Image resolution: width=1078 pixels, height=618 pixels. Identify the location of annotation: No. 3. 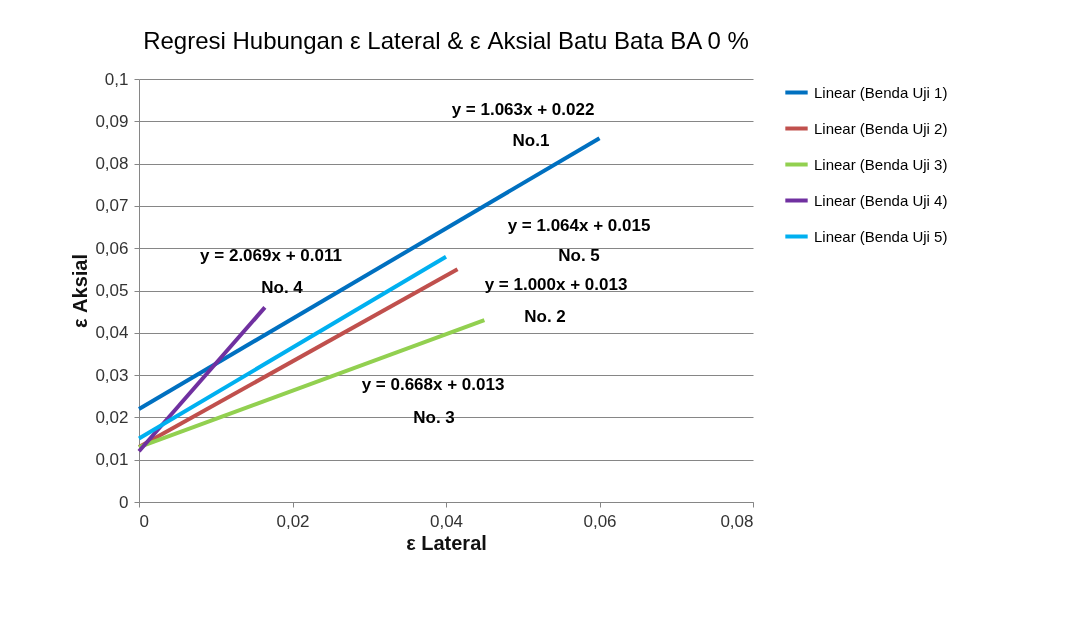
(434, 417).